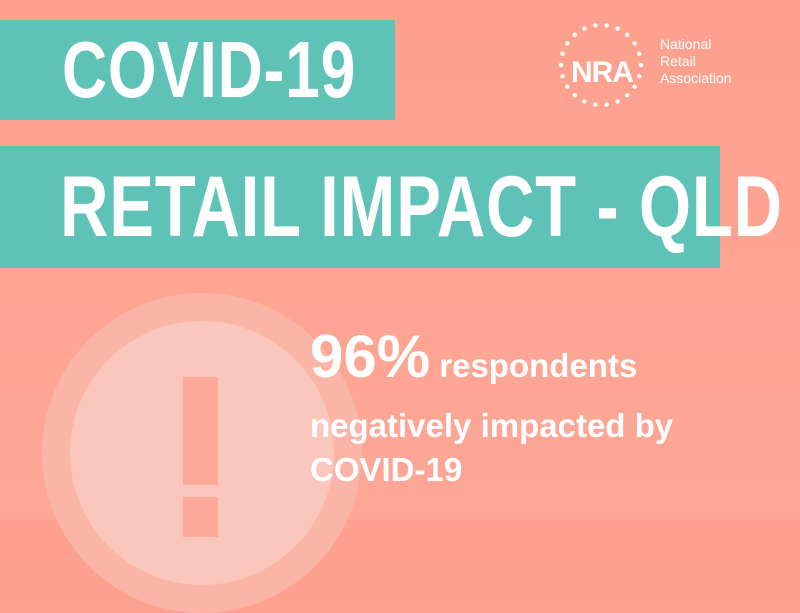 Image resolution: width=800 pixels, height=613 pixels. Describe the element at coordinates (602, 72) in the screenshot. I see `logo-mark: NRA` at that location.